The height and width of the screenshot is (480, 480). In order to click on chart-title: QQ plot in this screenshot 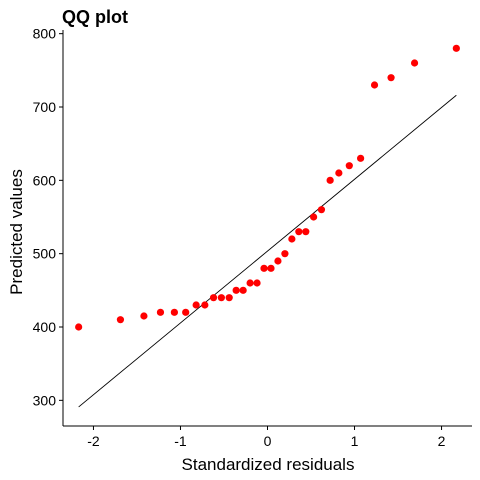, I will do `click(95, 17)`.